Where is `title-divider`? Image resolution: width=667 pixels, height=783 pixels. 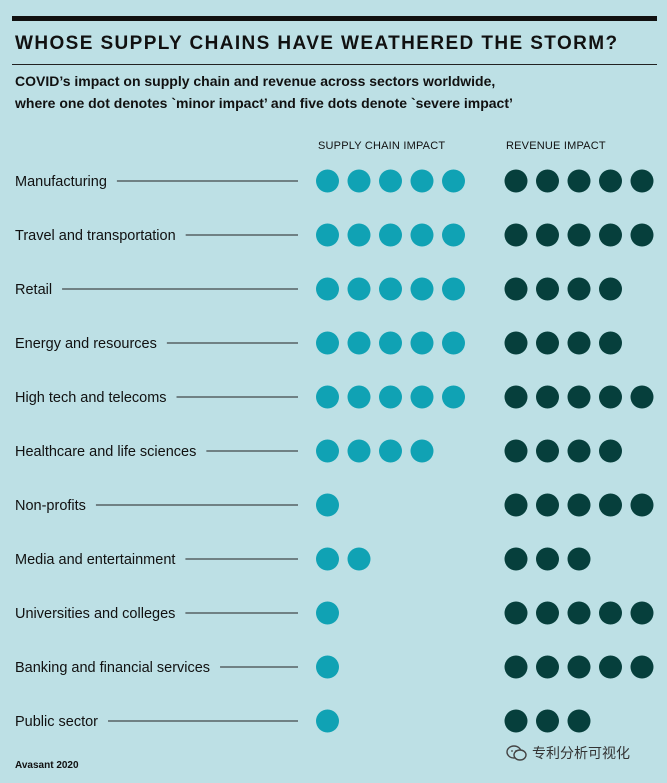 title-divider is located at coordinates (334, 64).